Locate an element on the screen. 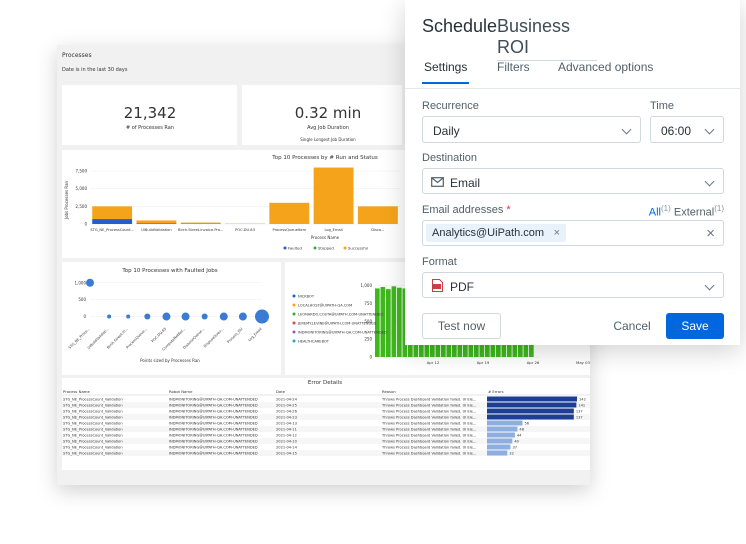  email-filters: All(1) External(1) is located at coordinates (686, 211).